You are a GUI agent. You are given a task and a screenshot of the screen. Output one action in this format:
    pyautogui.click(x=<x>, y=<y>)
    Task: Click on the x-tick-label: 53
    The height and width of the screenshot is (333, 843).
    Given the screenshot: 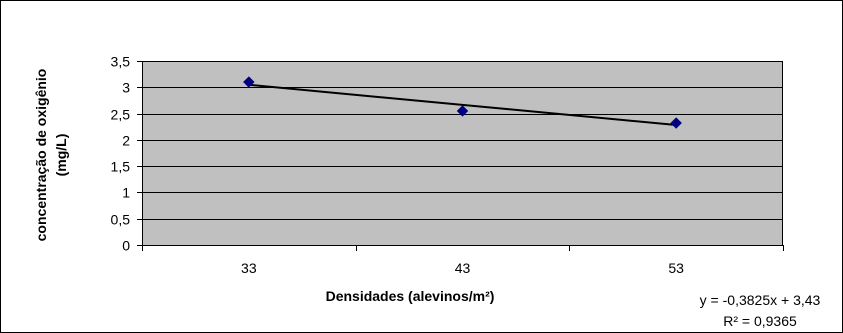 What is the action you would take?
    pyautogui.click(x=676, y=268)
    